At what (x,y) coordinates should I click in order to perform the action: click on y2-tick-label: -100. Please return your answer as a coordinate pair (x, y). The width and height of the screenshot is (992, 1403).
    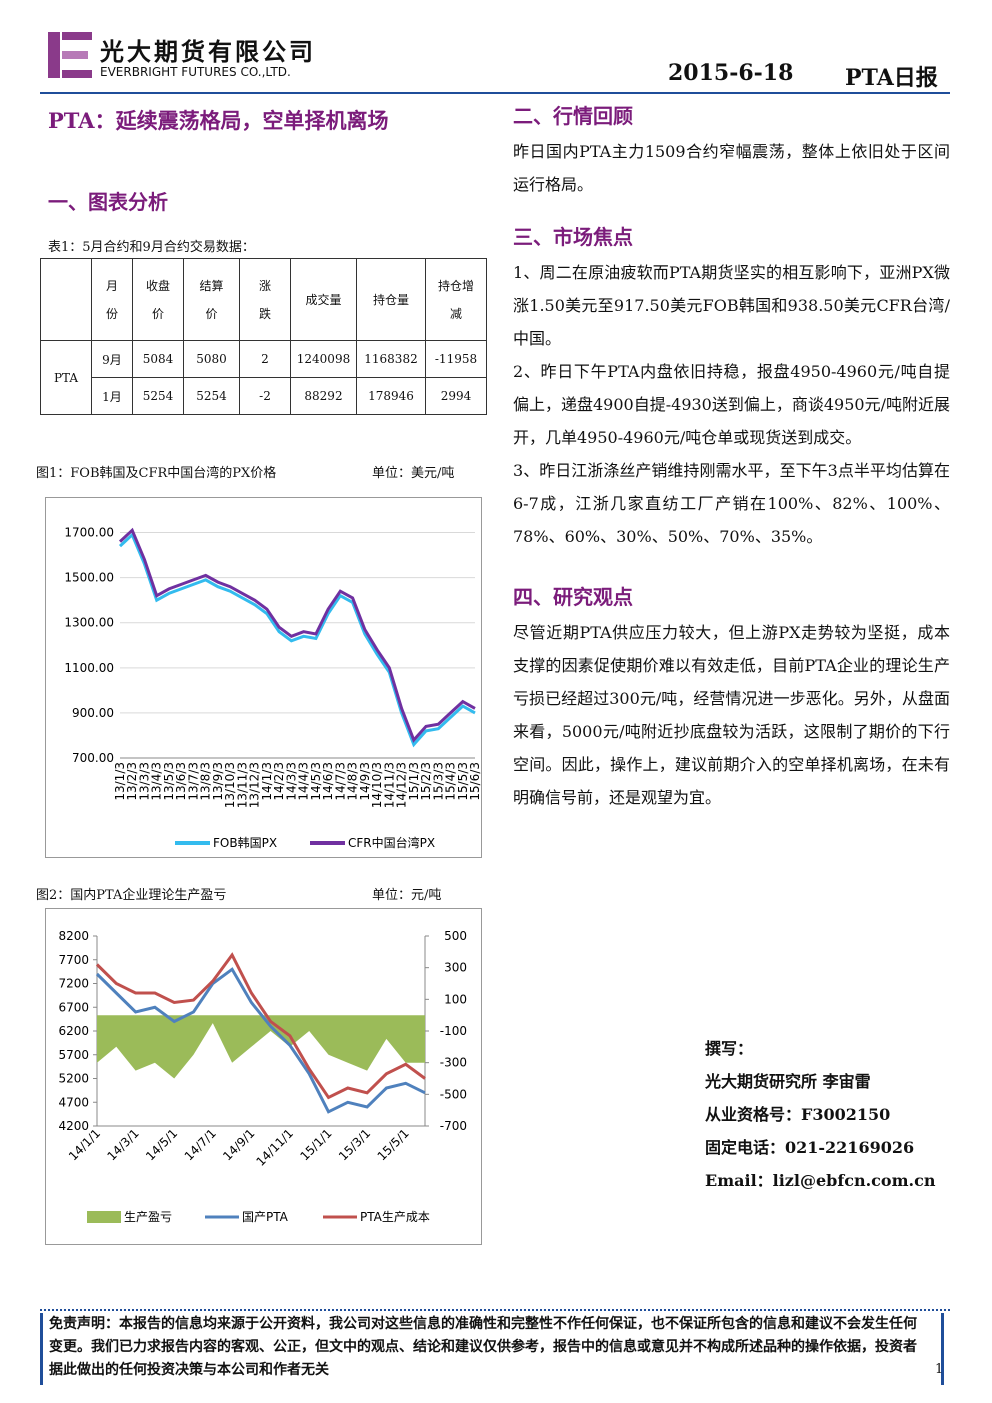
    Looking at the image, I should click on (453, 1031).